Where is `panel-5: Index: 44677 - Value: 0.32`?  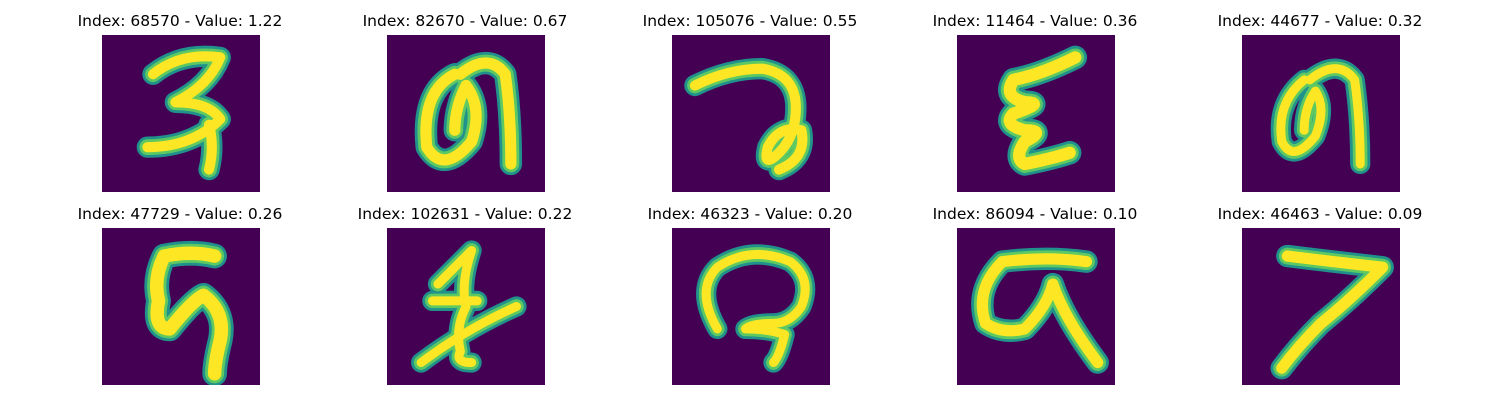
panel-5: Index: 44677 - Value: 0.32 is located at coordinates (1320, 96).